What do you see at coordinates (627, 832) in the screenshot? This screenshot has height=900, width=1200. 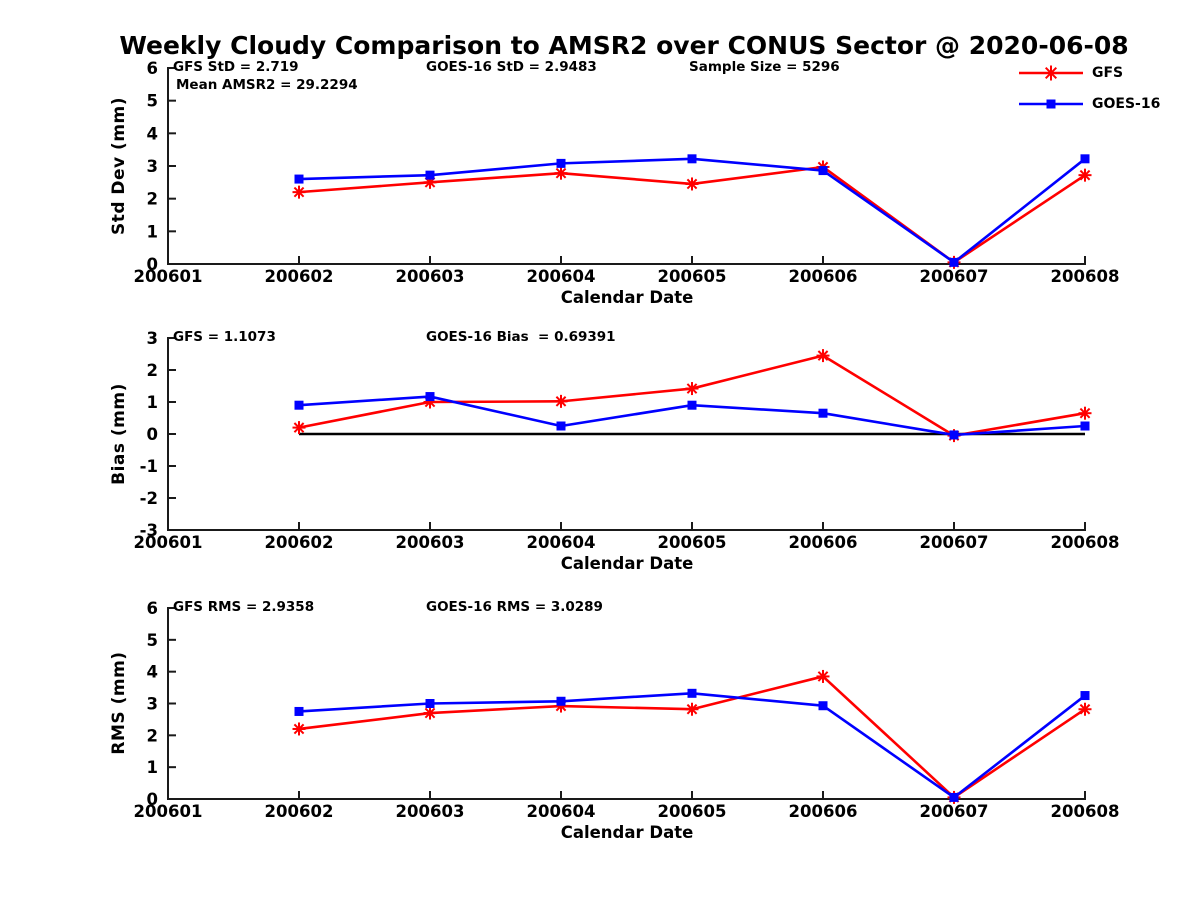 I see `x-axis-label-panel3: Calendar Date` at bounding box center [627, 832].